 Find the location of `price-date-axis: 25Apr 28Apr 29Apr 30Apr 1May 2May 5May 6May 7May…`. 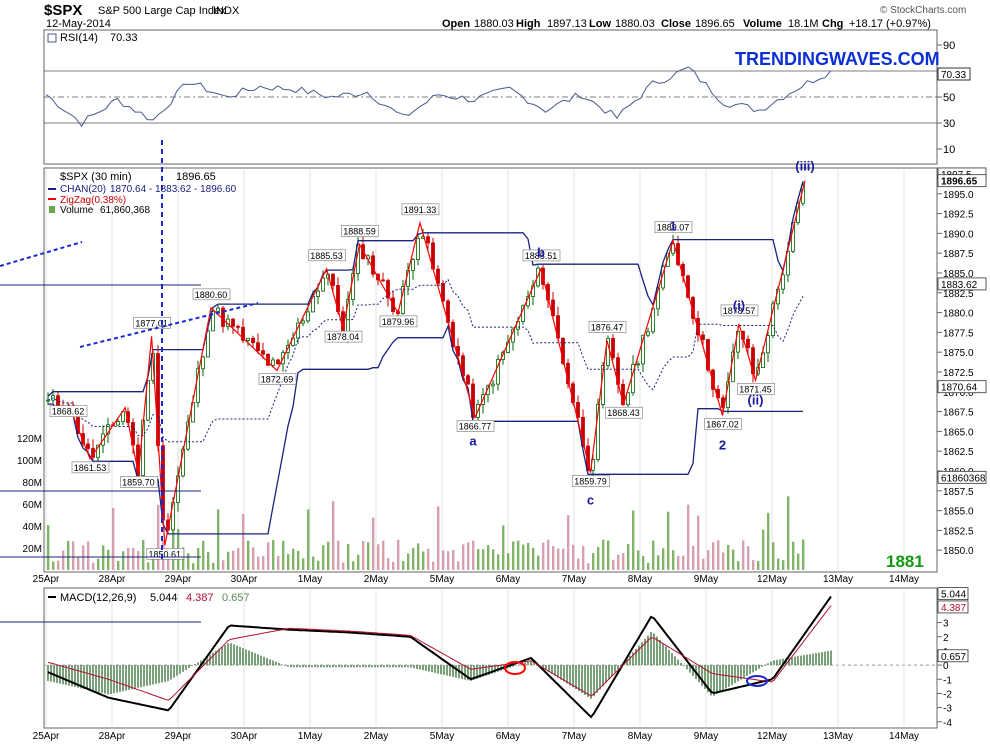

price-date-axis: 25Apr 28Apr 29Apr 30Apr 1May 2May 5May 6May 7May… is located at coordinates (476, 579).